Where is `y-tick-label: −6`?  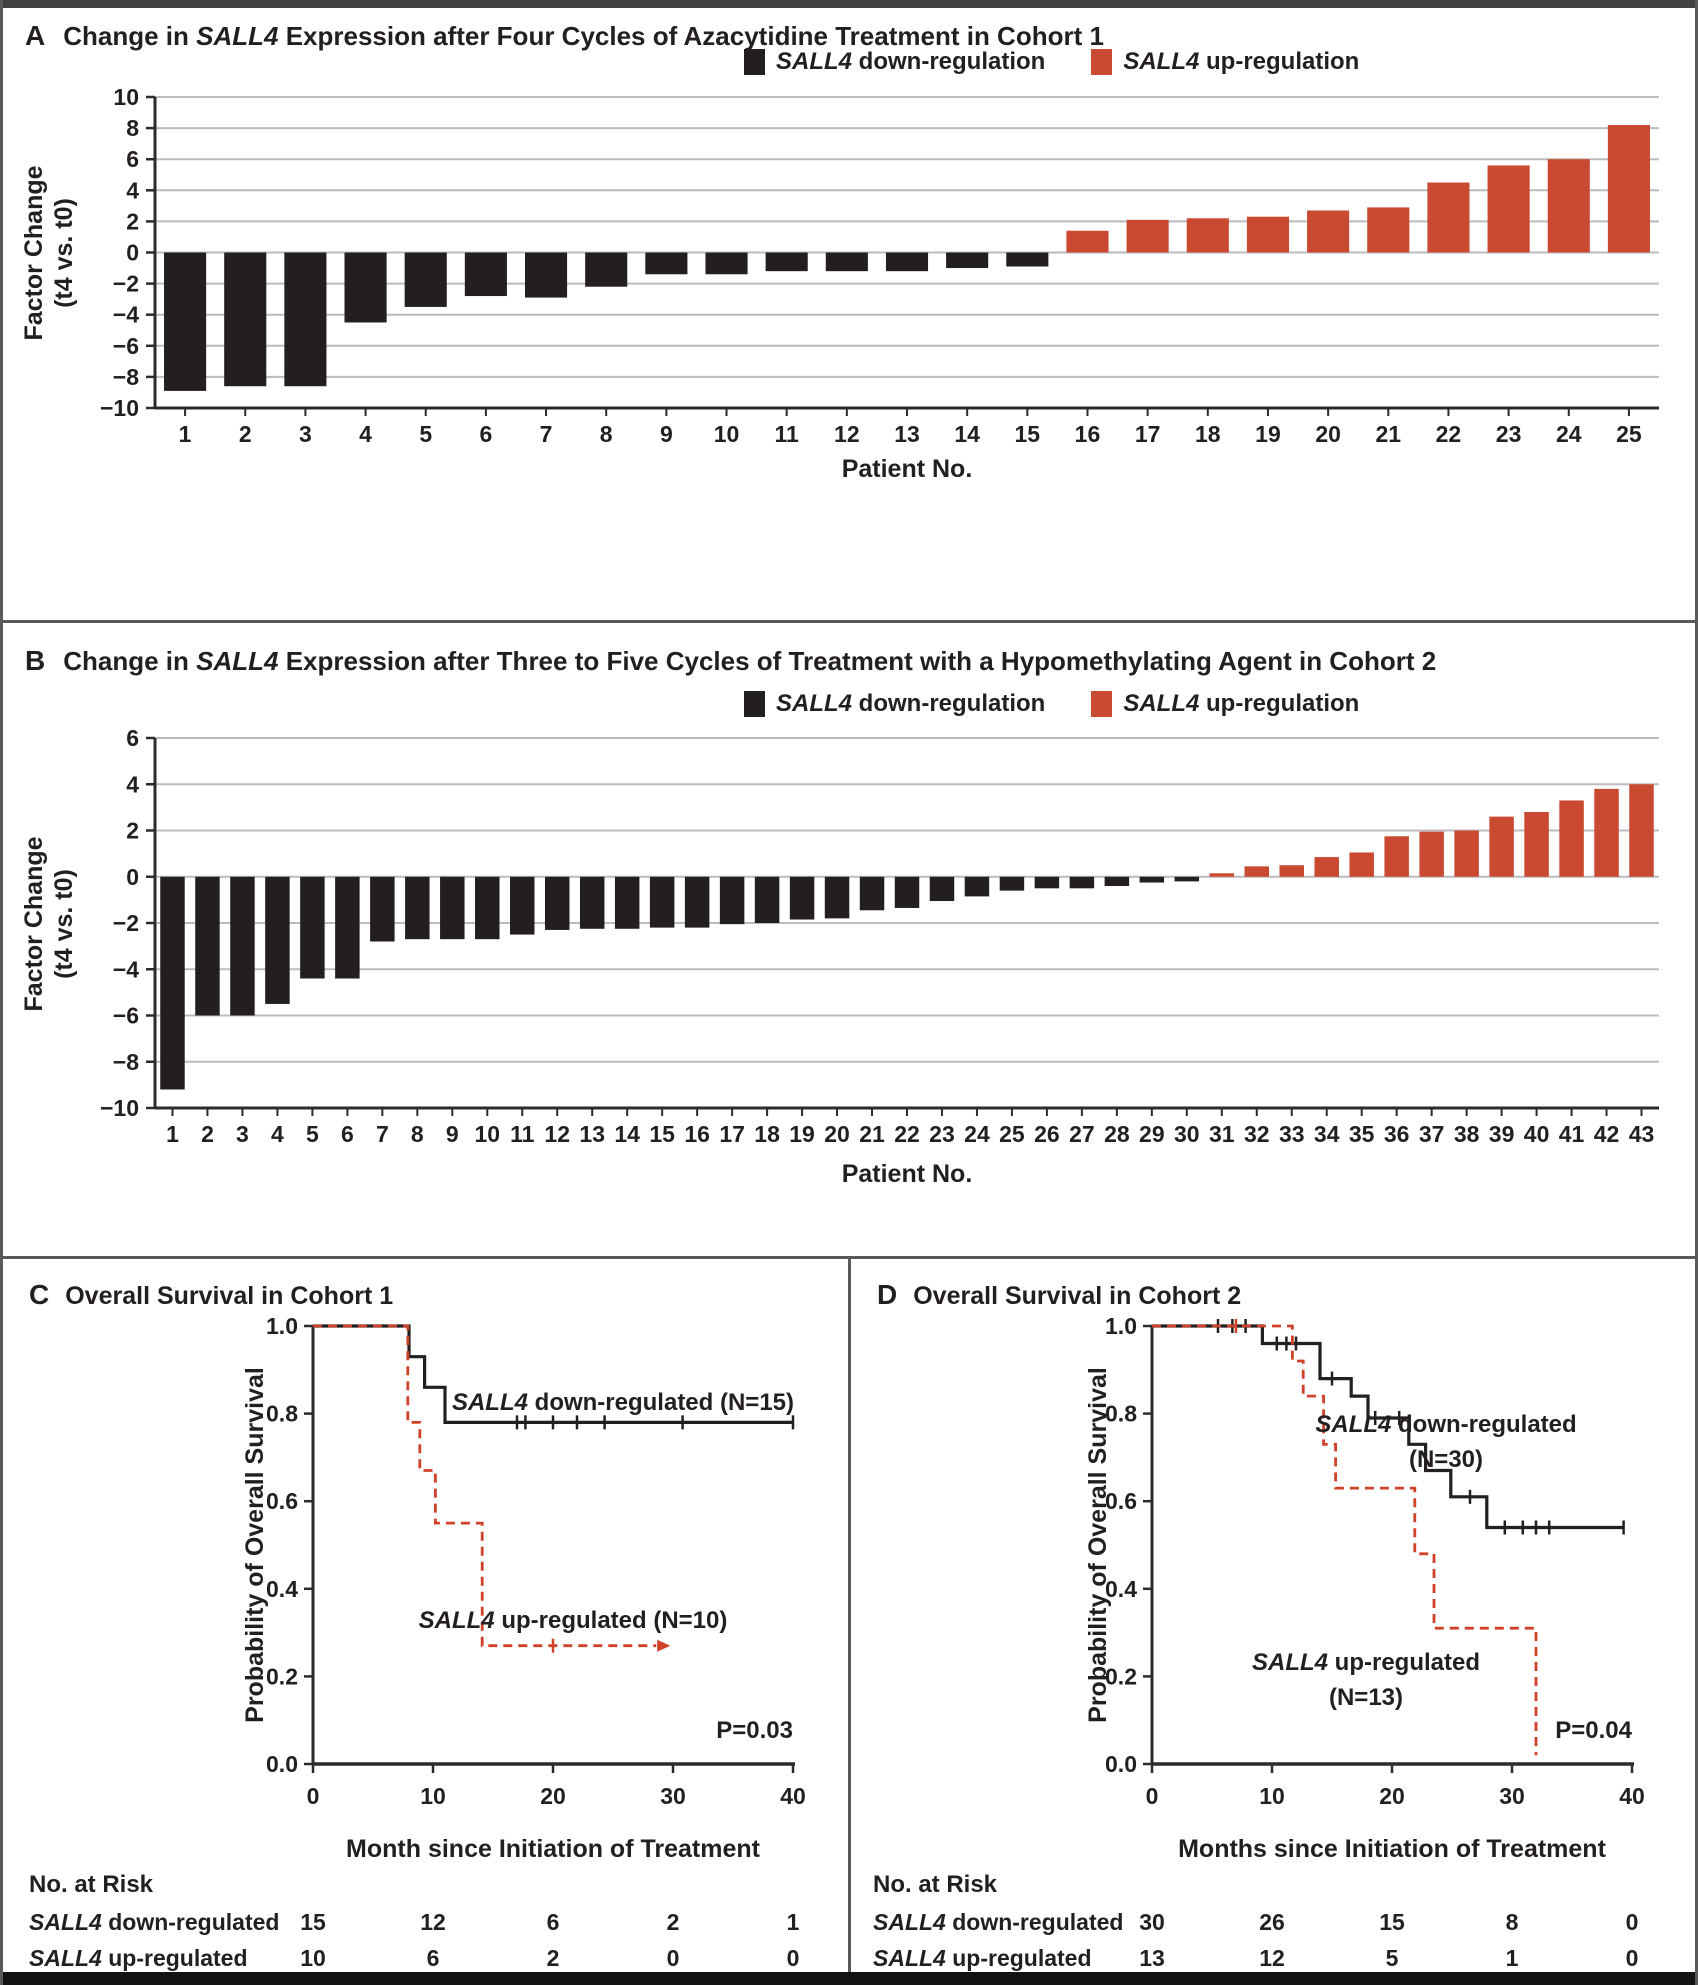 y-tick-label: −6 is located at coordinates (126, 346).